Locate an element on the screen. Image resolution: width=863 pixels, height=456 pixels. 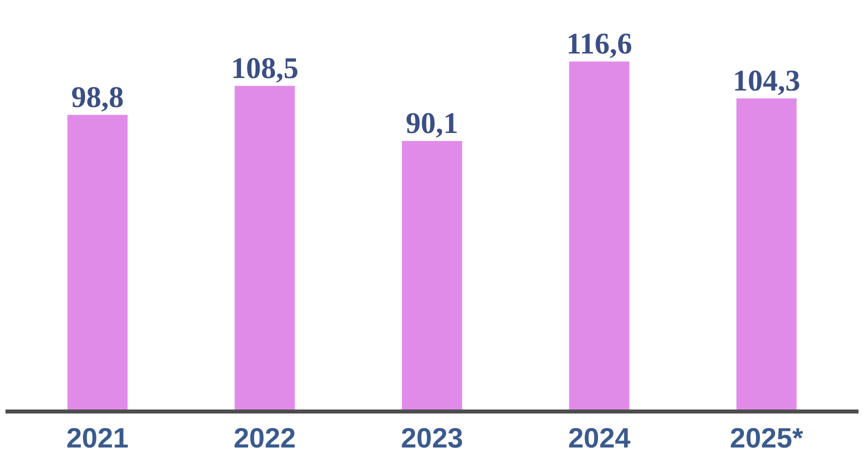
x-tick-label: 2023 is located at coordinates (432, 438).